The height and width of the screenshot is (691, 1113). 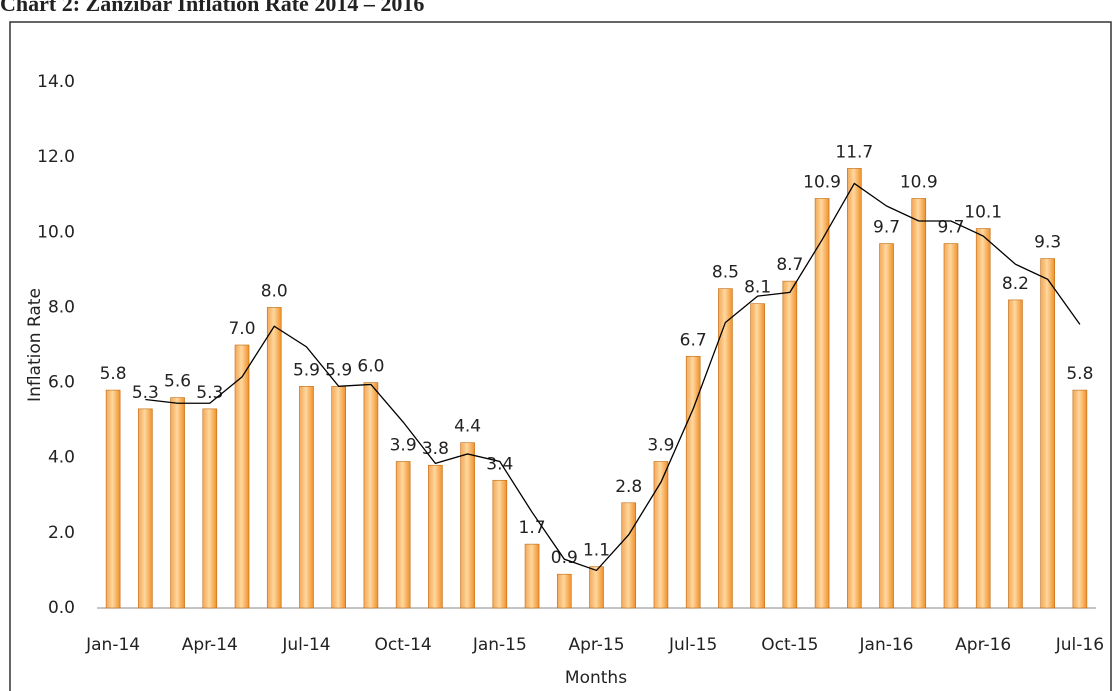 I want to click on x-tick-label: Oct-14, so click(x=403, y=645).